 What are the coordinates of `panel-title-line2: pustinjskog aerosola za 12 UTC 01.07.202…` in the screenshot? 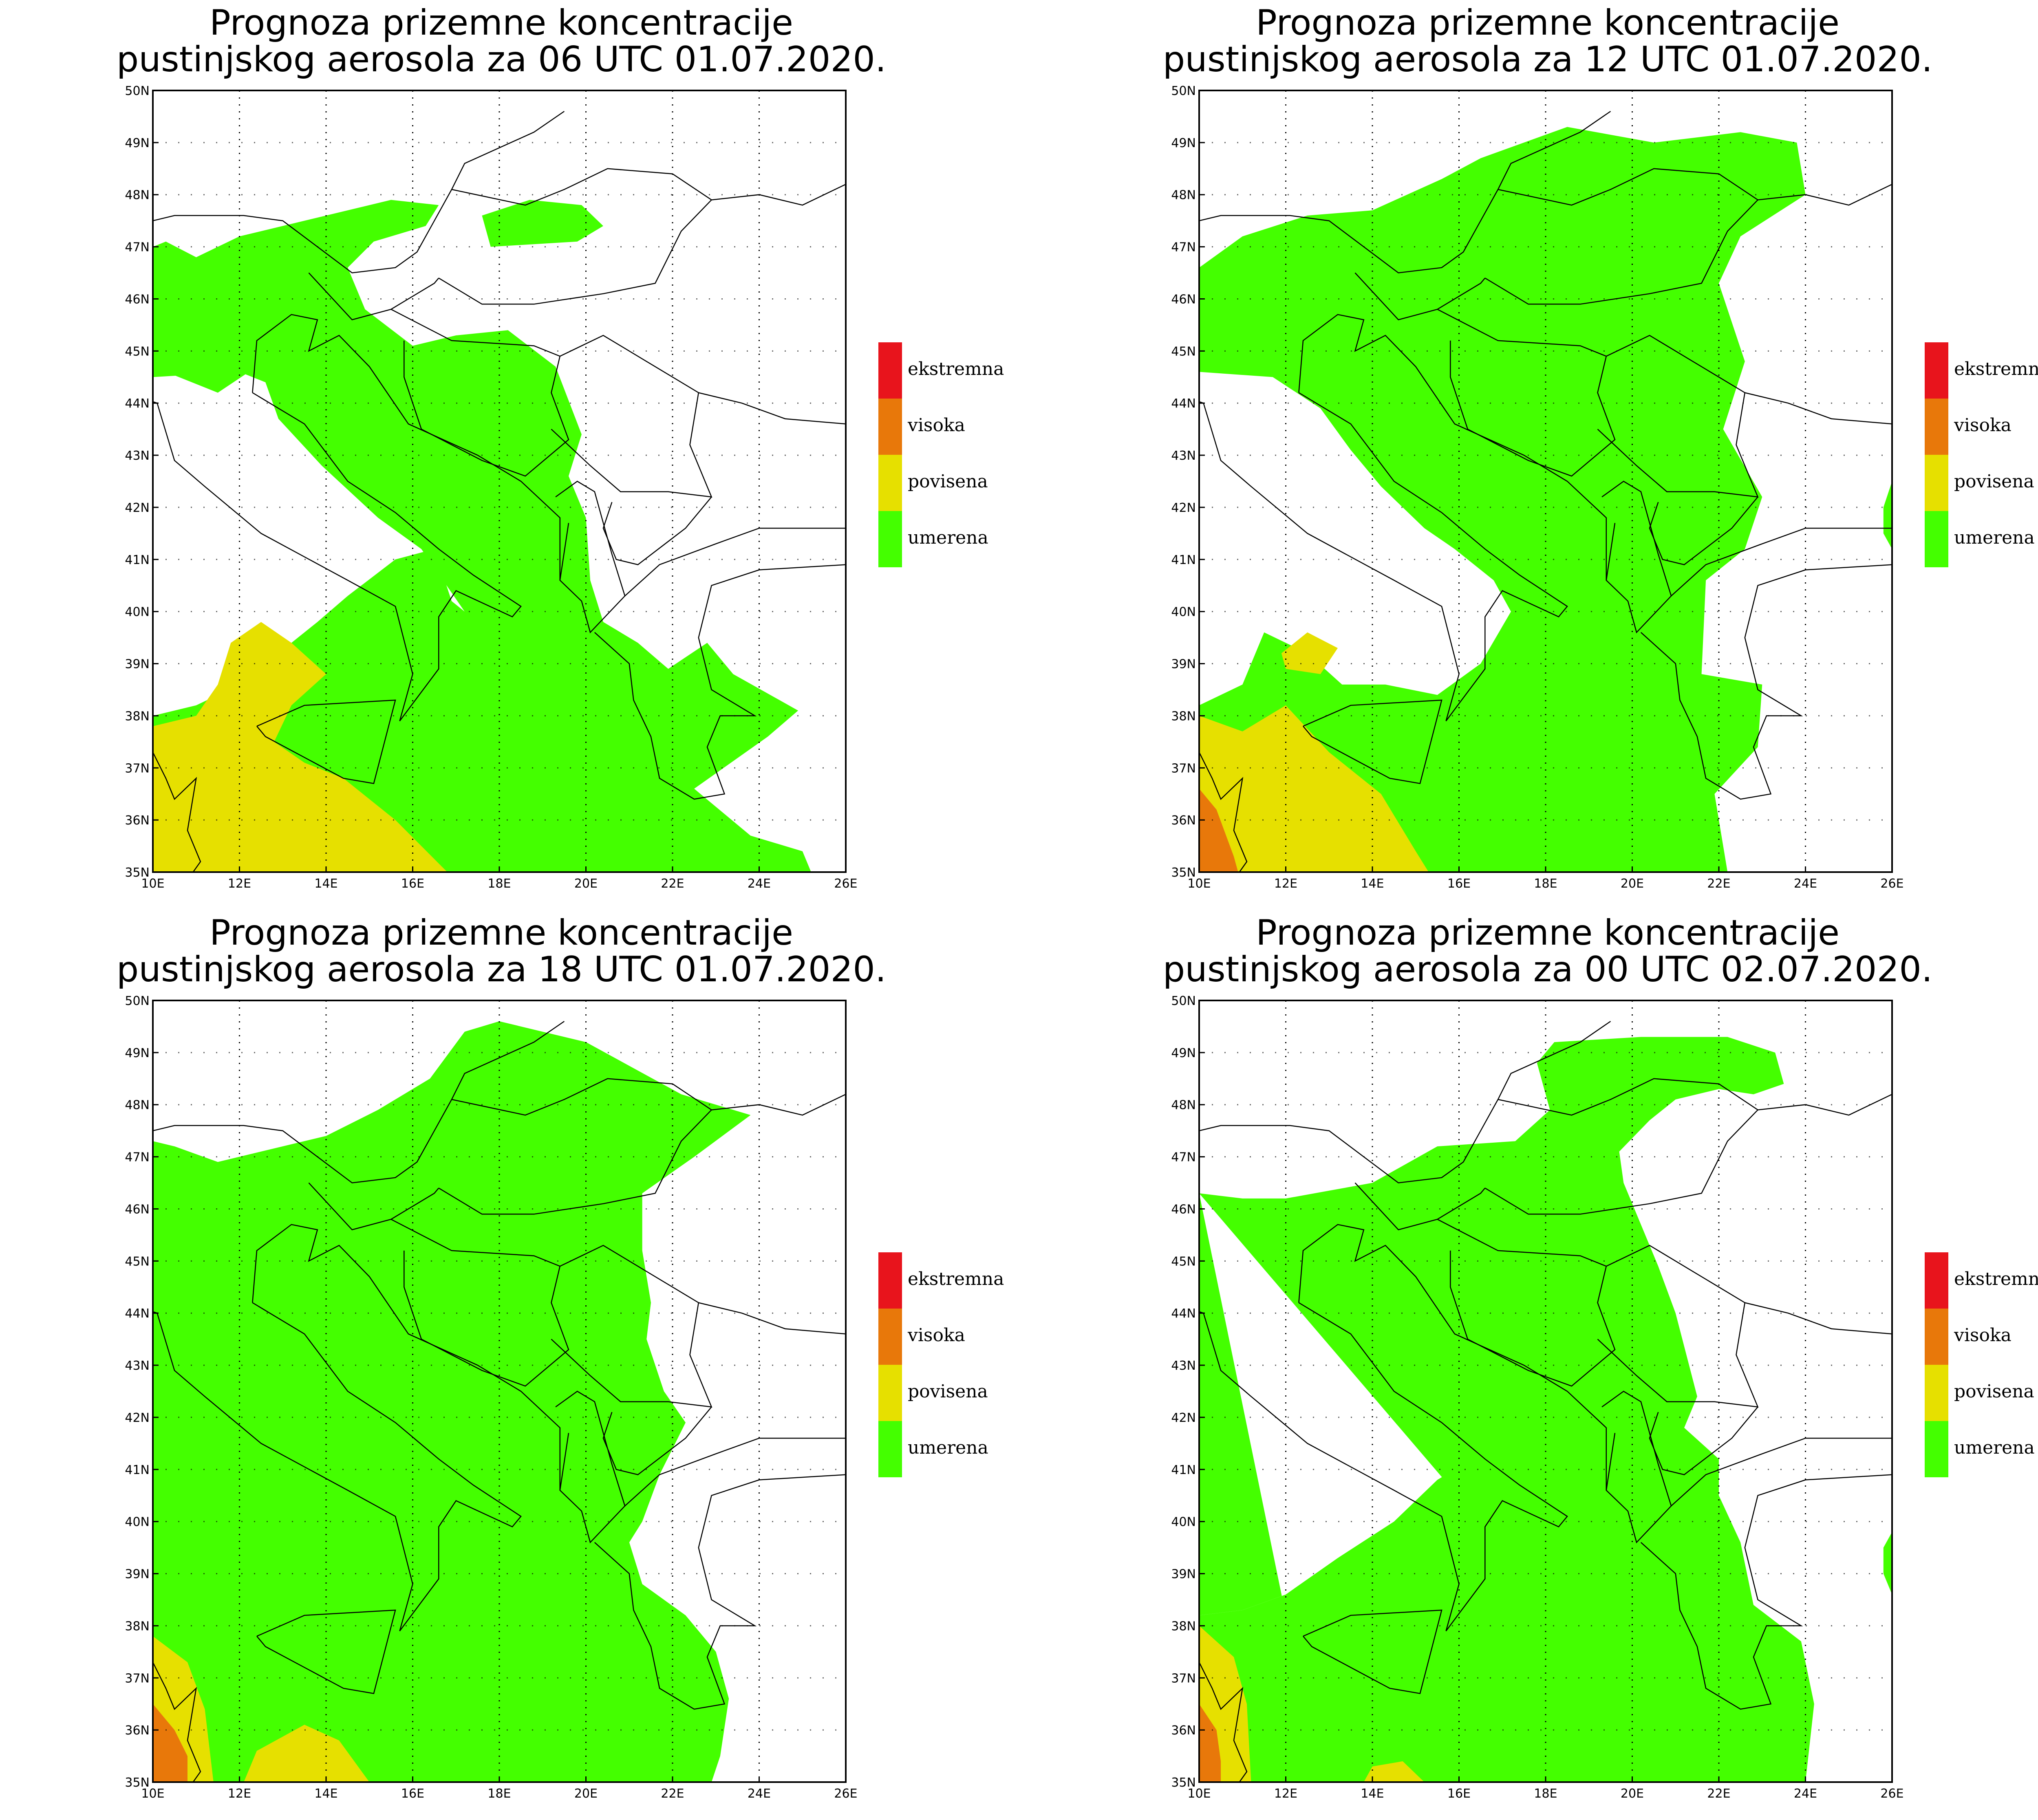 It's located at (1548, 59).